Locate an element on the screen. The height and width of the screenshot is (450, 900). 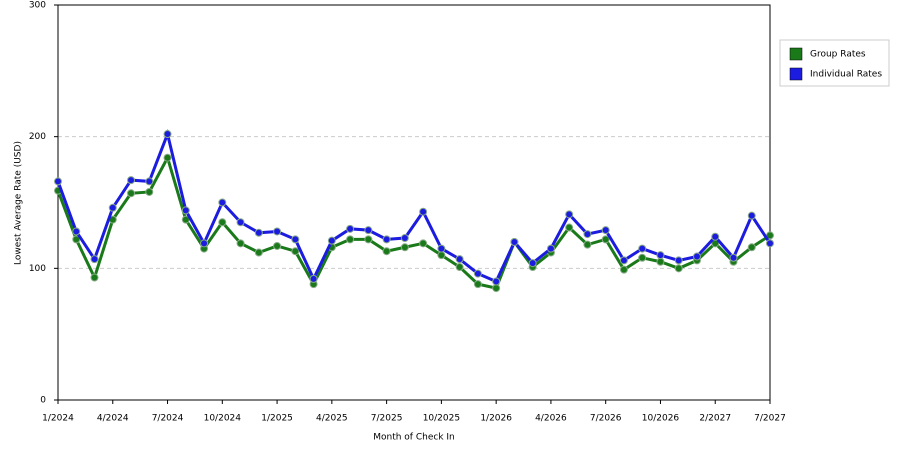
y-tick-label: 100 is located at coordinates (37, 269).